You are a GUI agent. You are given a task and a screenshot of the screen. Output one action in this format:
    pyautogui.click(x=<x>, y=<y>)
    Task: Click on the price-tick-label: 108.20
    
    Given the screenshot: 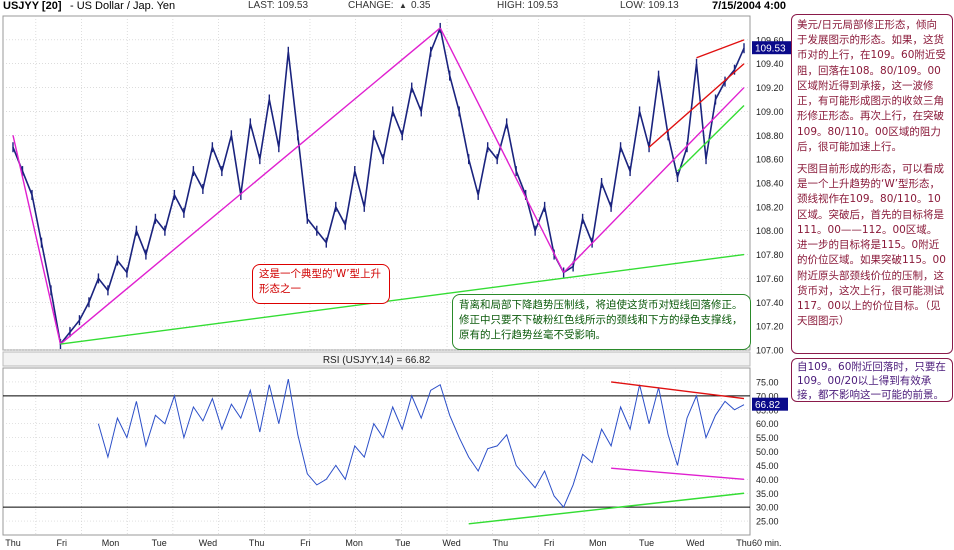 What is the action you would take?
    pyautogui.click(x=770, y=207)
    